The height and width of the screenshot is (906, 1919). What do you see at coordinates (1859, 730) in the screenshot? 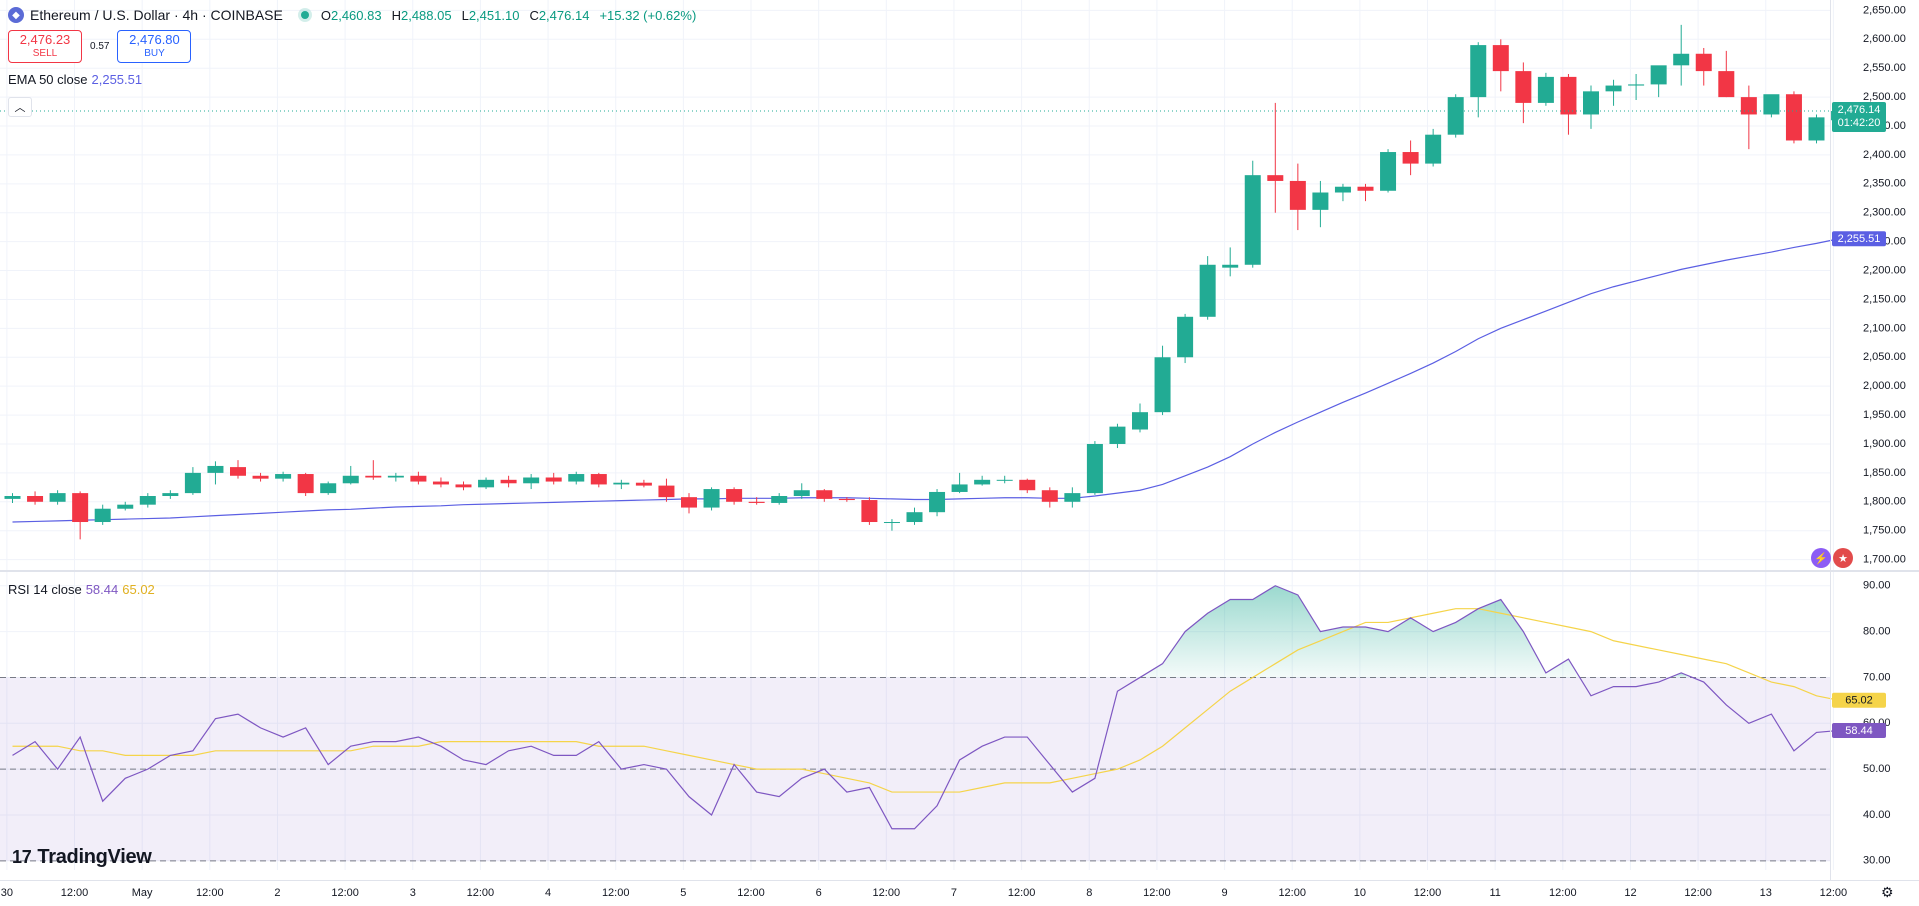
I see `rsi-value-tag: 58.44` at bounding box center [1859, 730].